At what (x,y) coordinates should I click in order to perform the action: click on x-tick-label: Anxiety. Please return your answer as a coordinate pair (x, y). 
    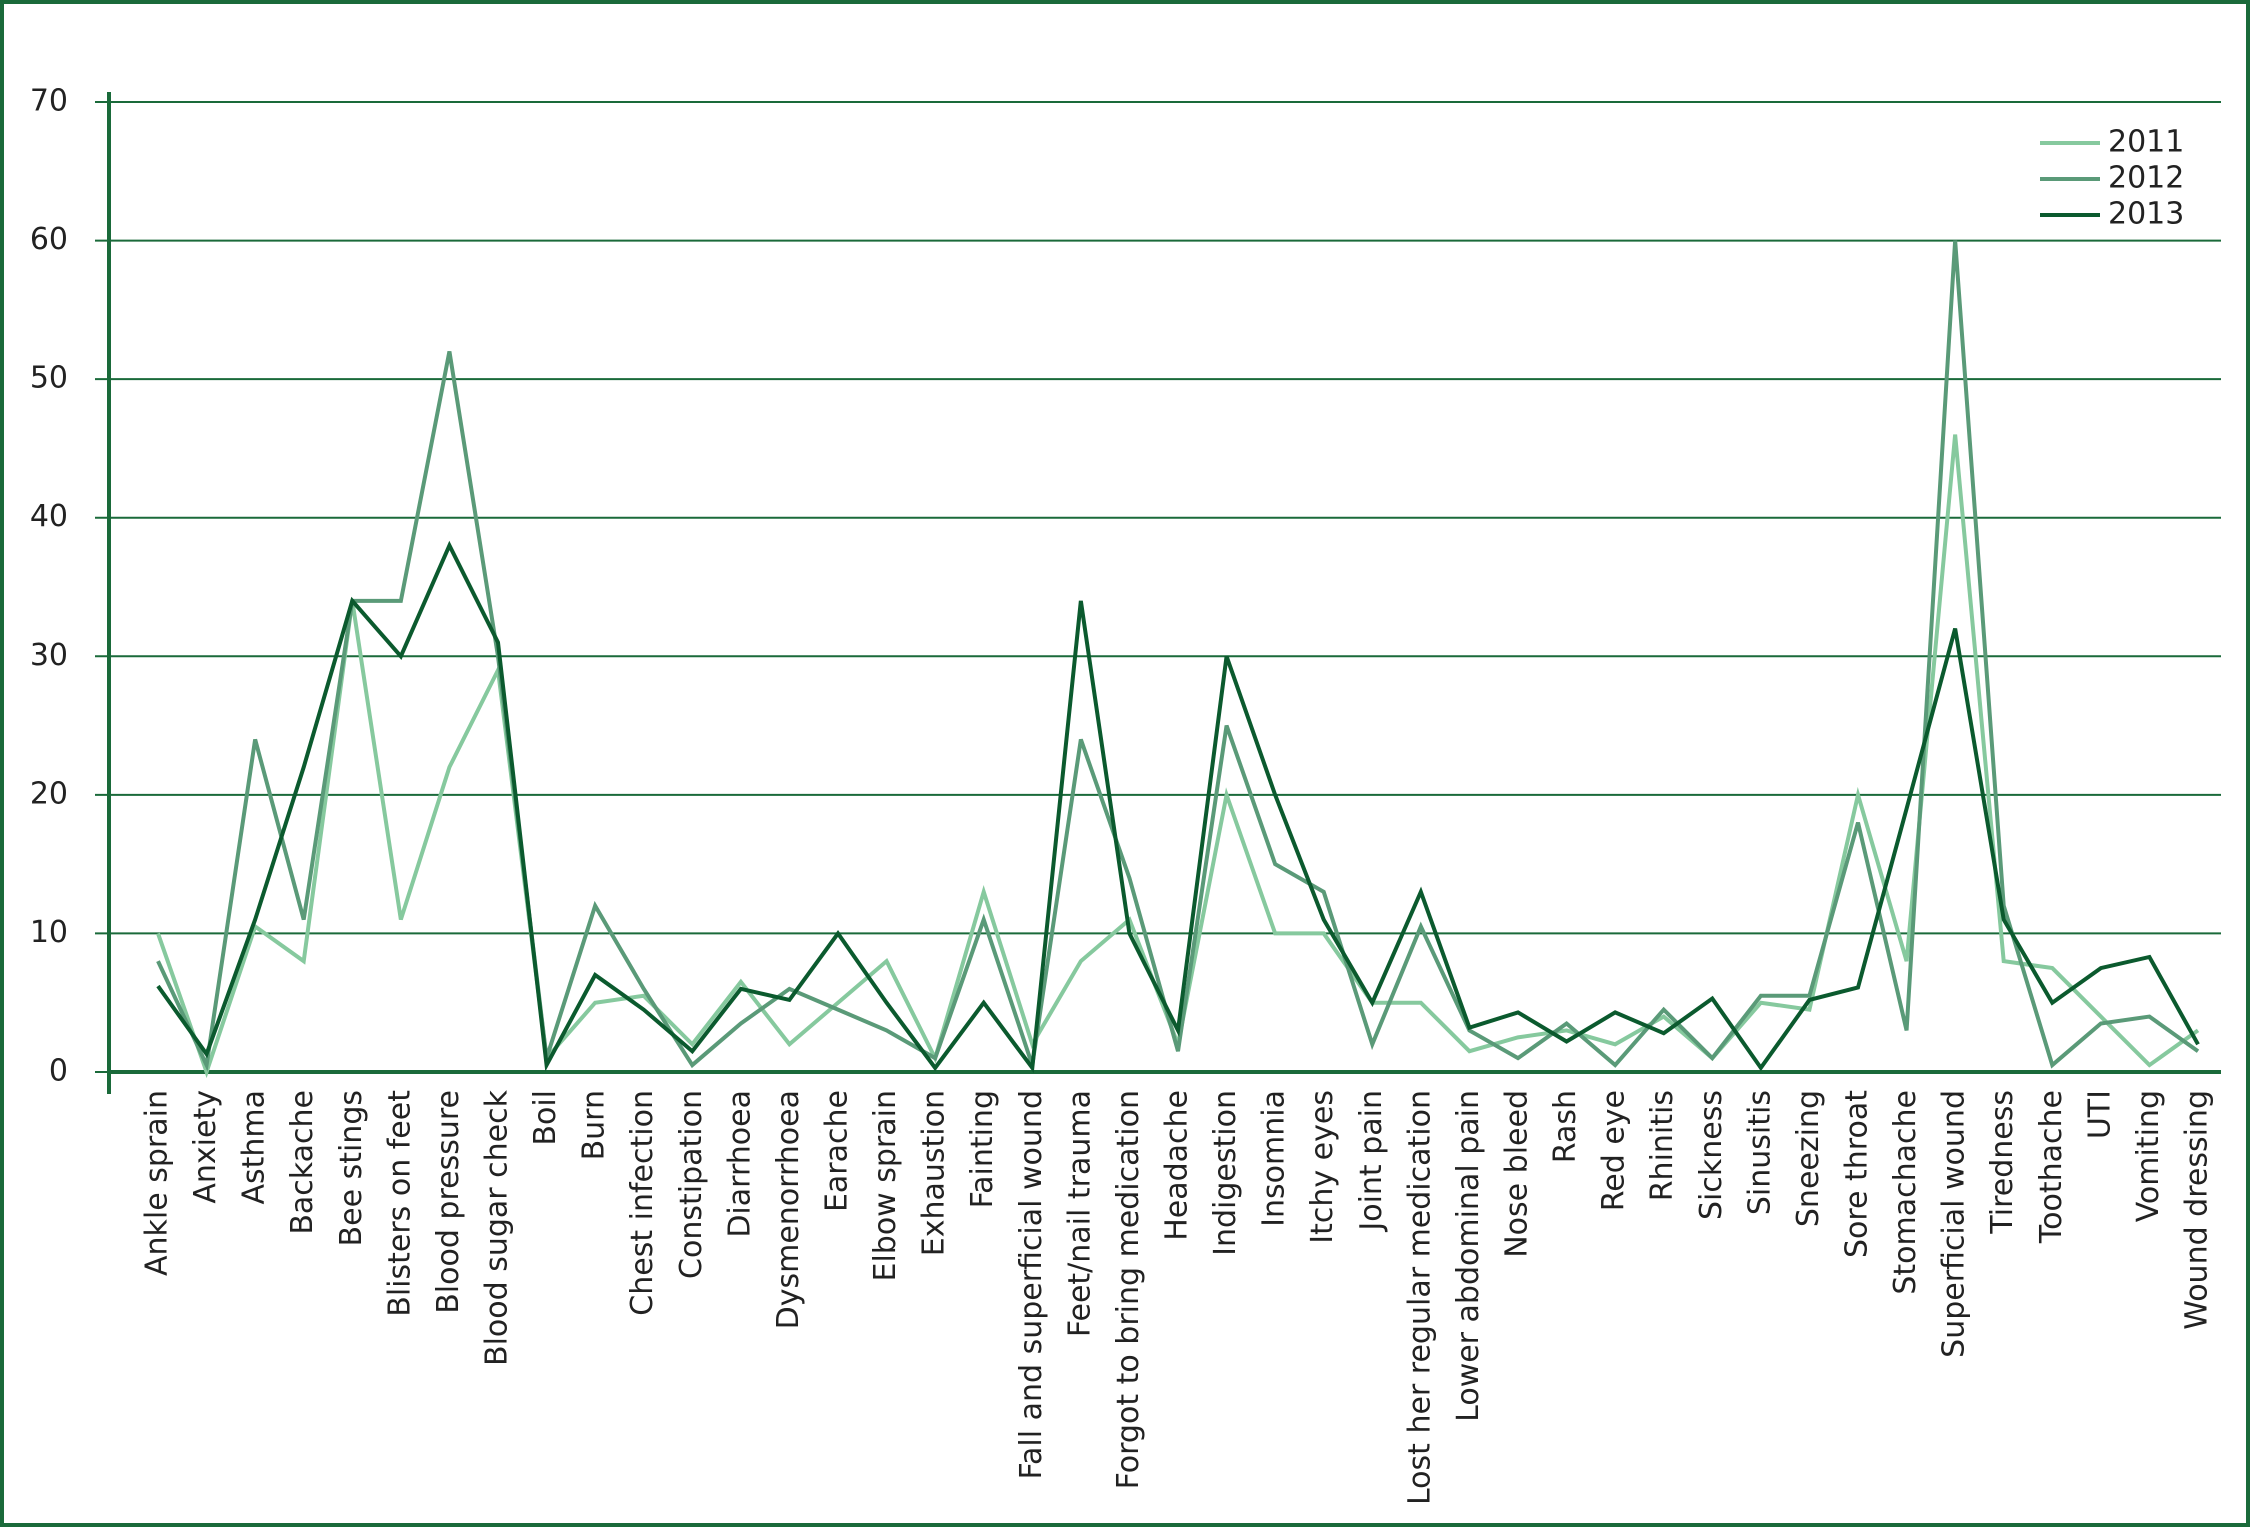
    Looking at the image, I should click on (205, 1147).